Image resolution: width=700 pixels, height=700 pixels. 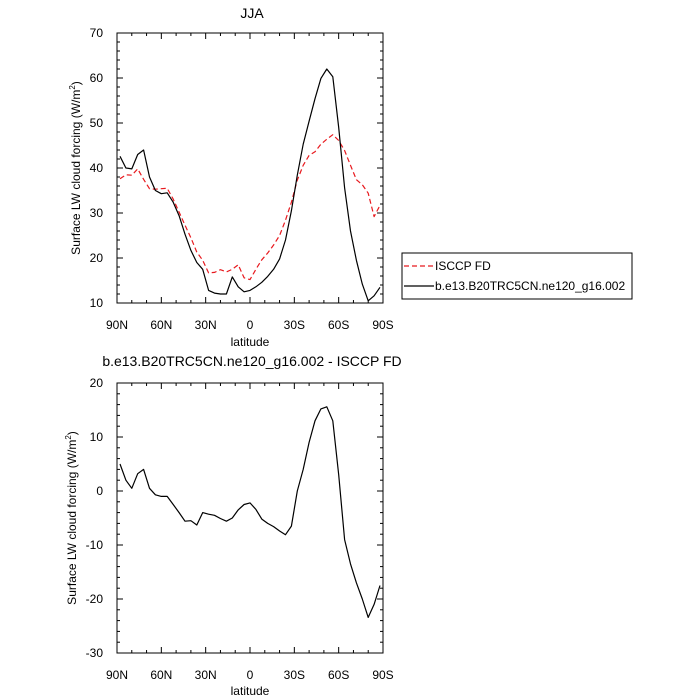 I want to click on panel-top-y-axis-label-sup: 2, so click(x=72, y=87).